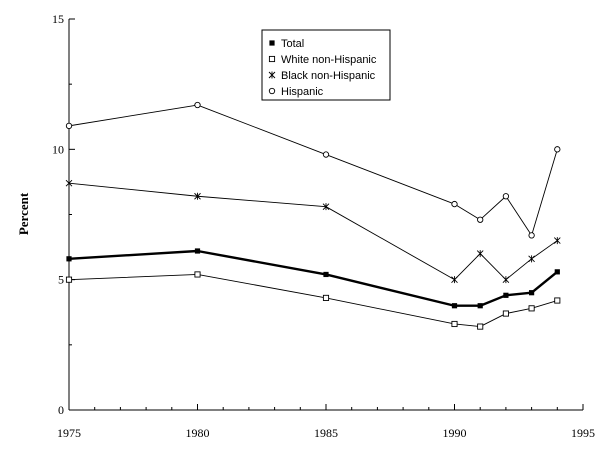  I want to click on x-tick-label: 1990, so click(455, 433).